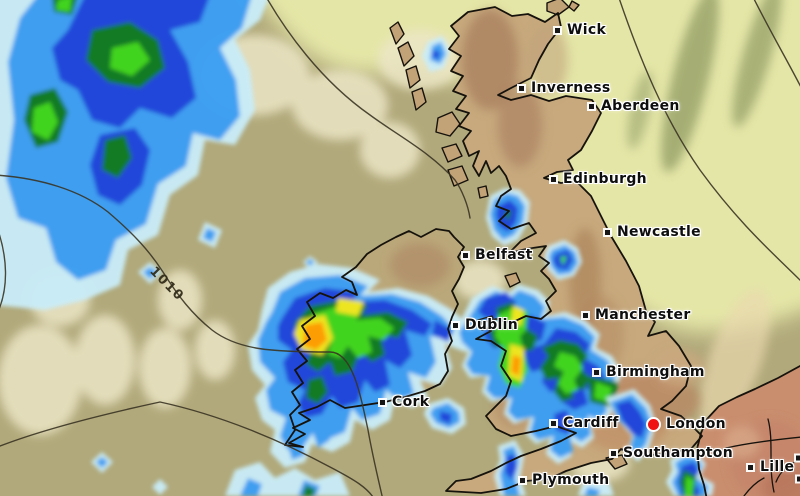 The height and width of the screenshot is (496, 800). I want to click on rain-cell-london-arm, so click(631, 425).